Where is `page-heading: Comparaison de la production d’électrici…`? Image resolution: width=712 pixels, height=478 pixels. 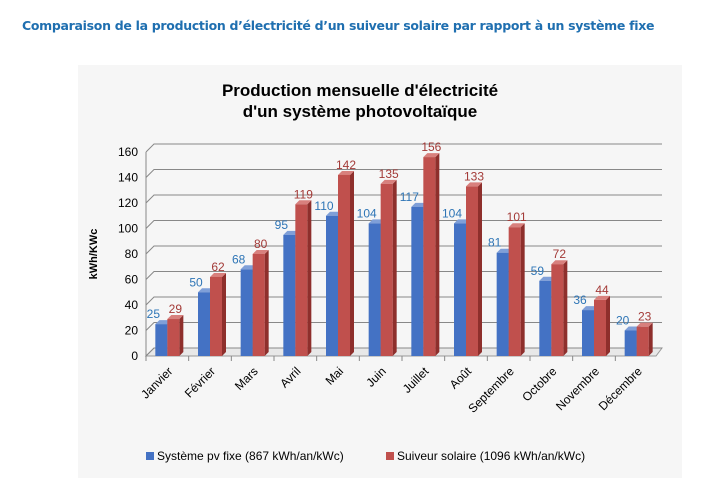 page-heading: Comparaison de la production d’électrici… is located at coordinates (338, 25).